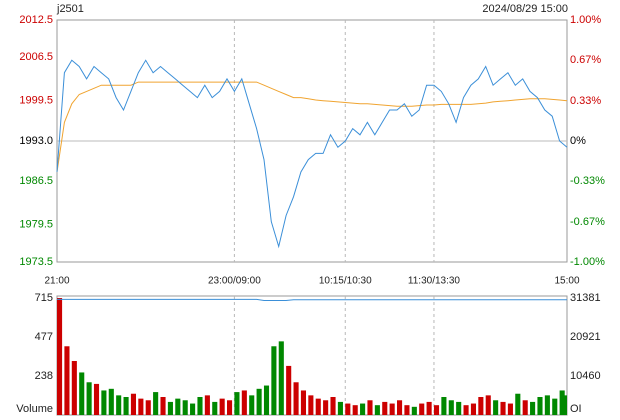  Describe the element at coordinates (585, 20) in the screenshot. I see `y2-tick-label: 1.00%` at that location.